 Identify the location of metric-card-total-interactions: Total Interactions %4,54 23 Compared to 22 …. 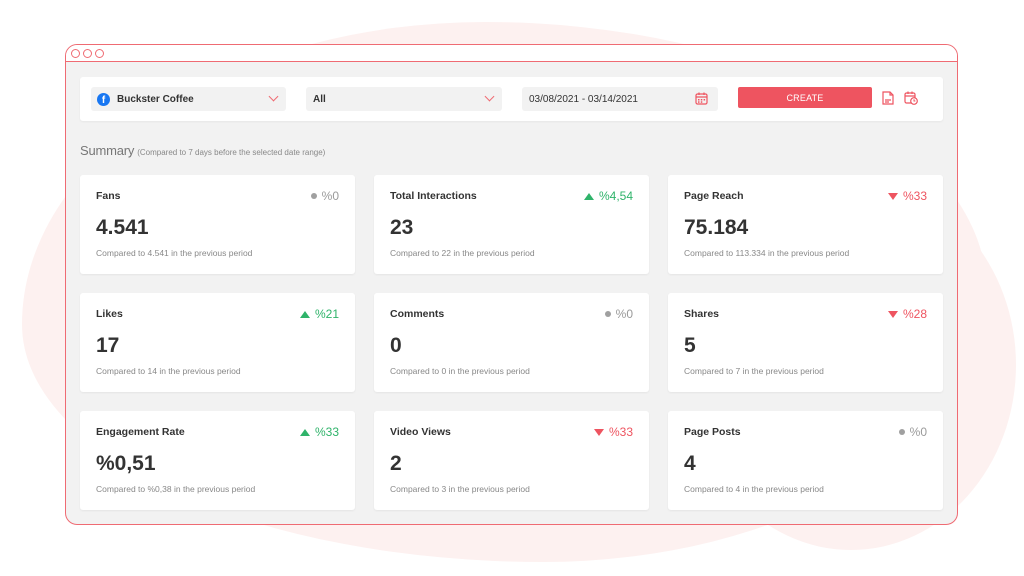
(511, 224).